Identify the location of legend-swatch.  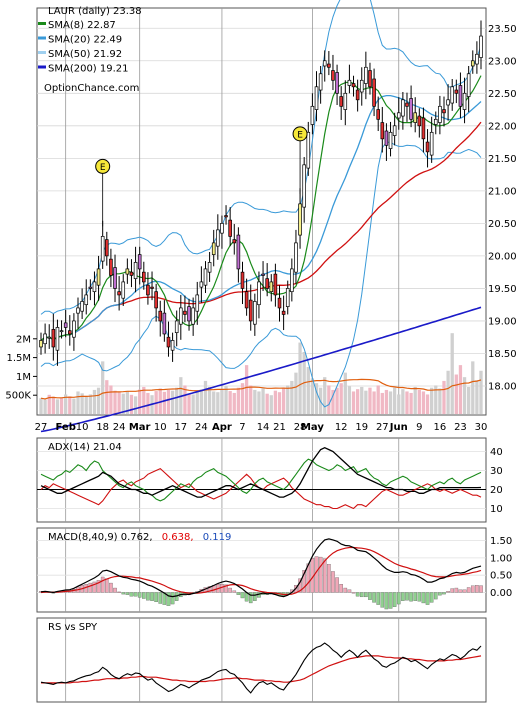
(42, 52).